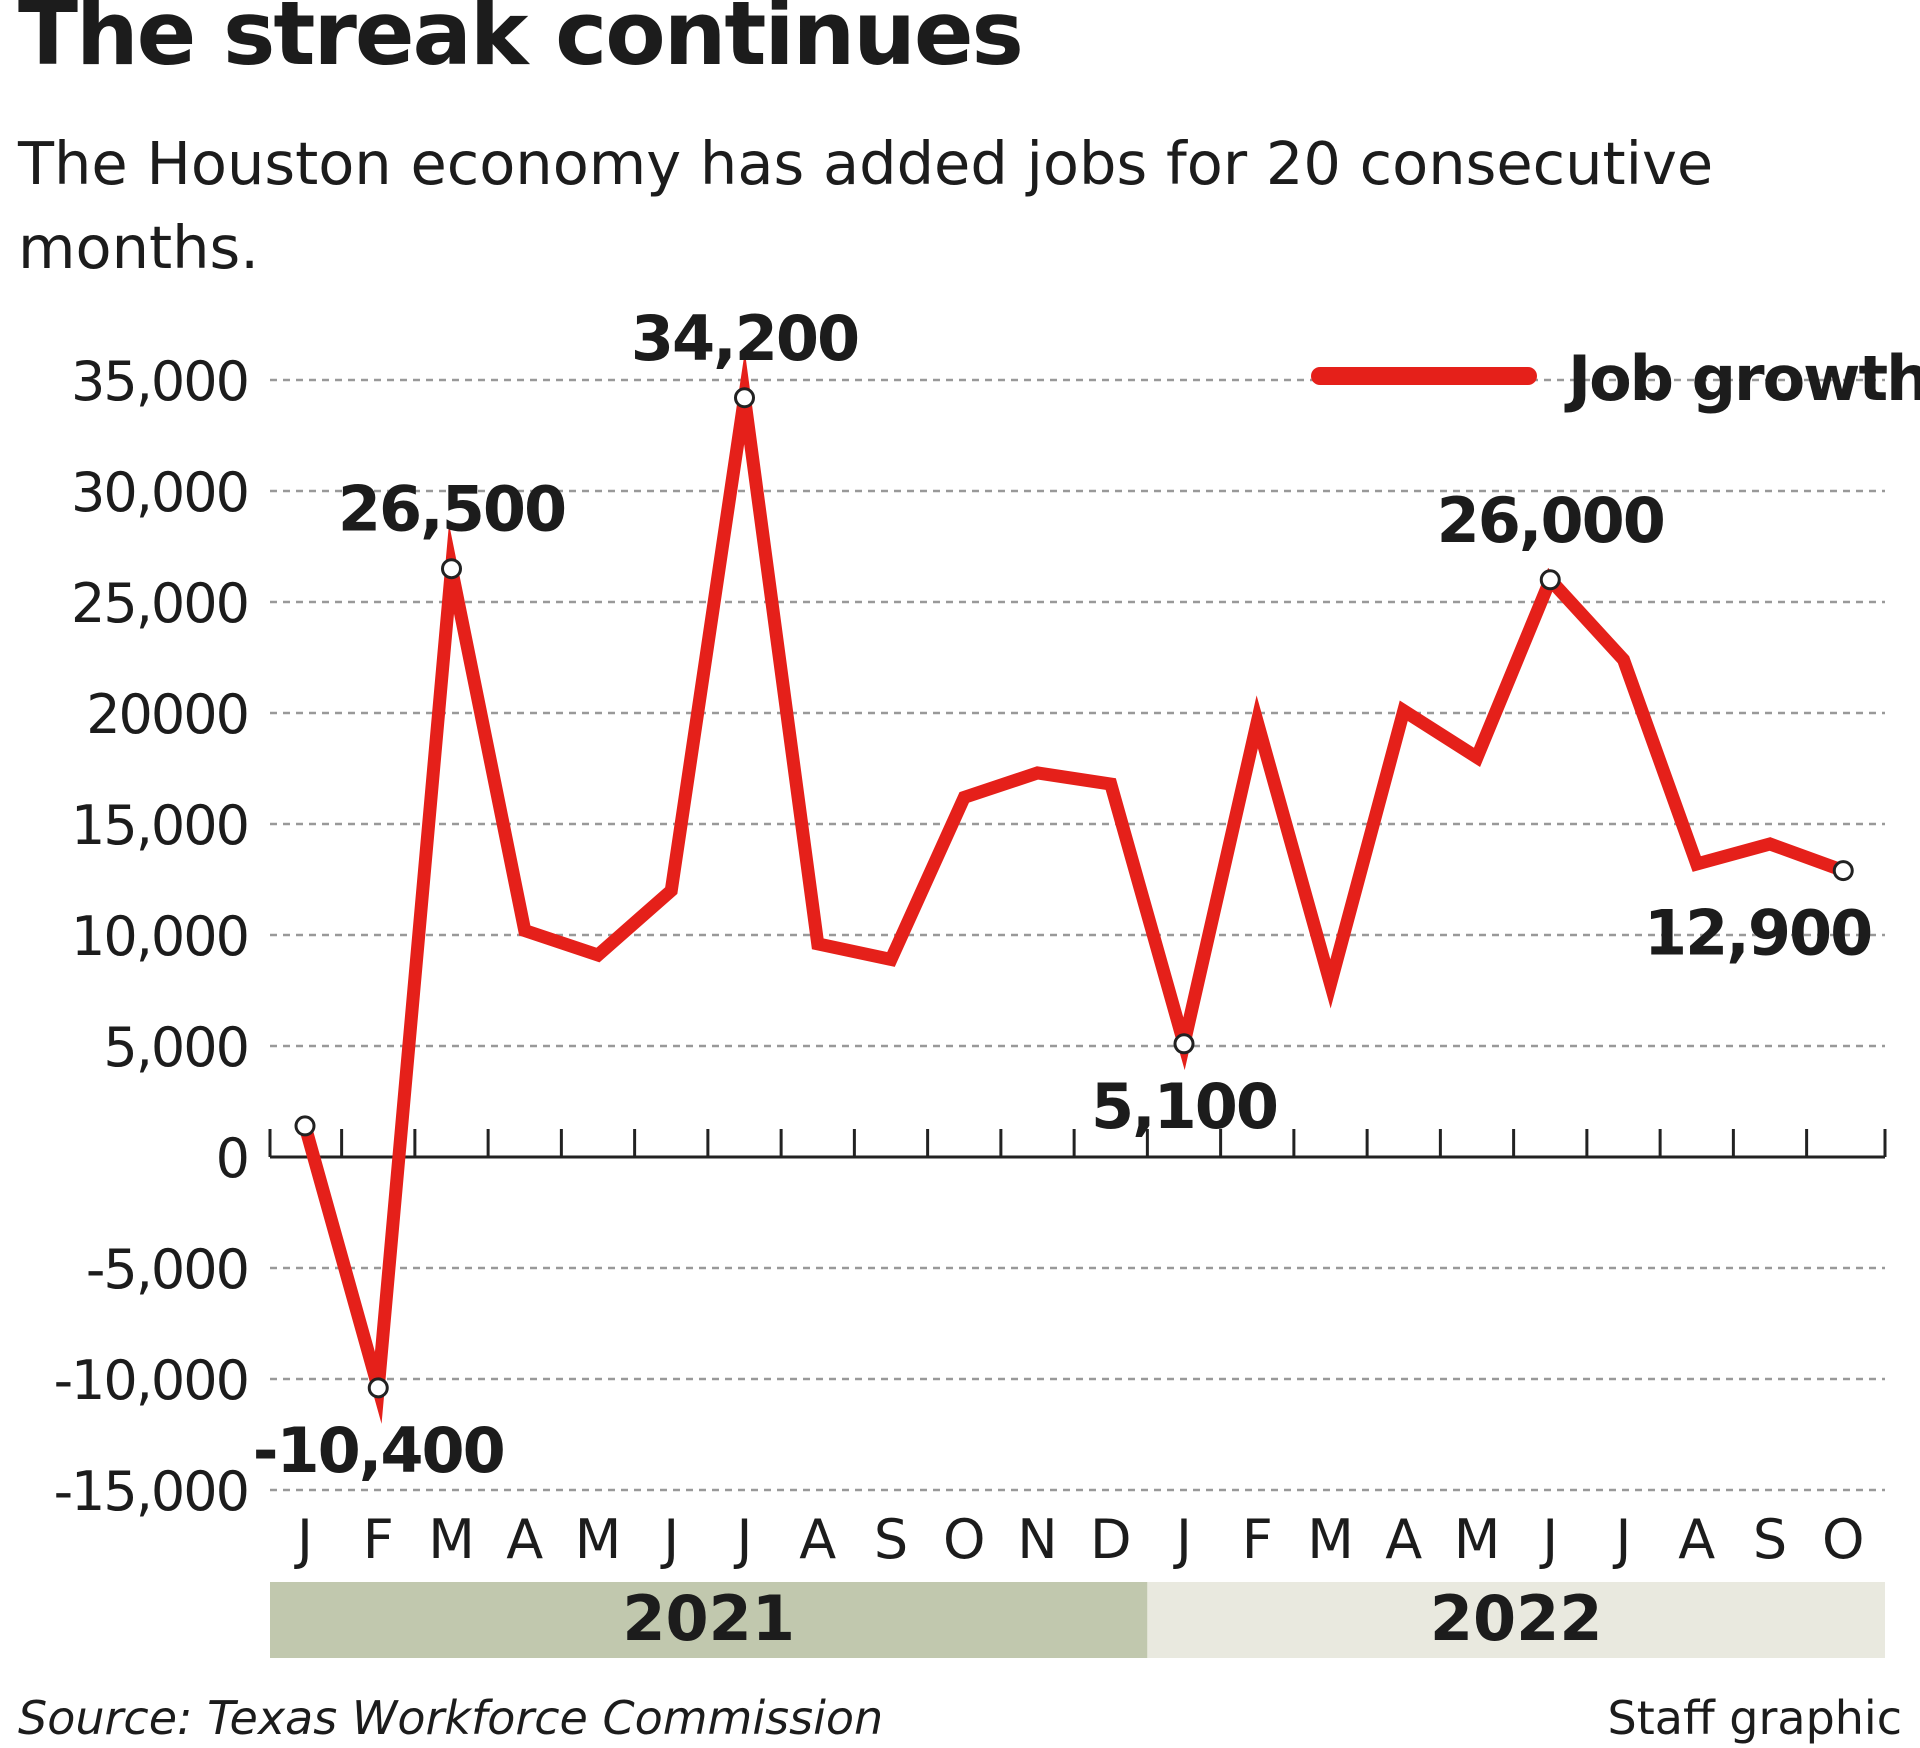 The width and height of the screenshot is (1920, 1748). What do you see at coordinates (151, 1491) in the screenshot?
I see `y-tick-label: -15,000` at bounding box center [151, 1491].